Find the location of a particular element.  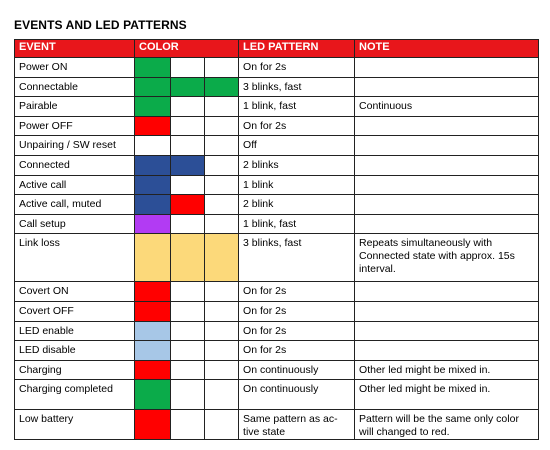

table-row: Connected 2 blinks is located at coordinates (277, 165).